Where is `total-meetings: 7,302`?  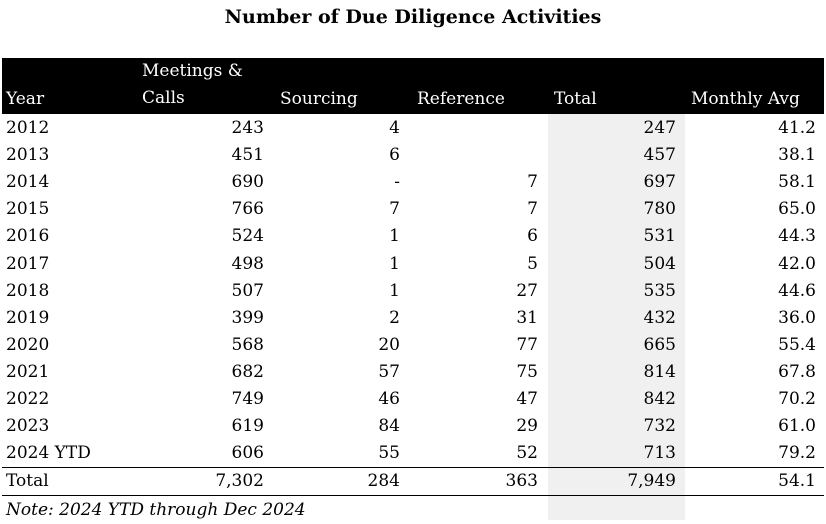 total-meetings: 7,302 is located at coordinates (239, 481).